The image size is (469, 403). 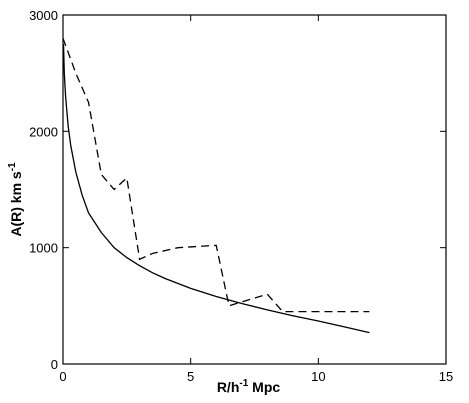 I want to click on y-tick-label: 0, so click(x=54, y=364).